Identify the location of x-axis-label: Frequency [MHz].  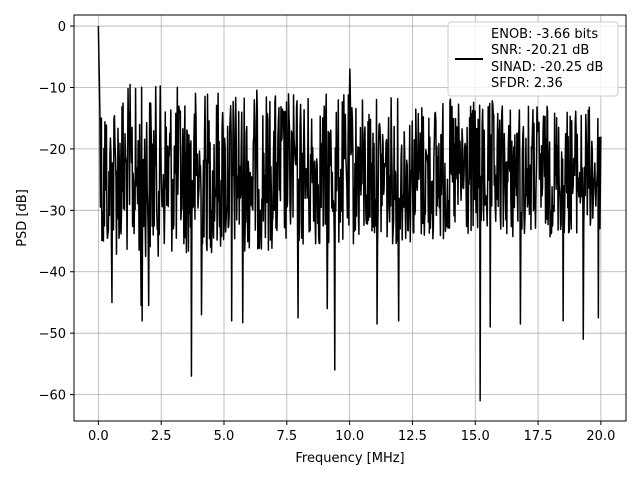
(349, 458).